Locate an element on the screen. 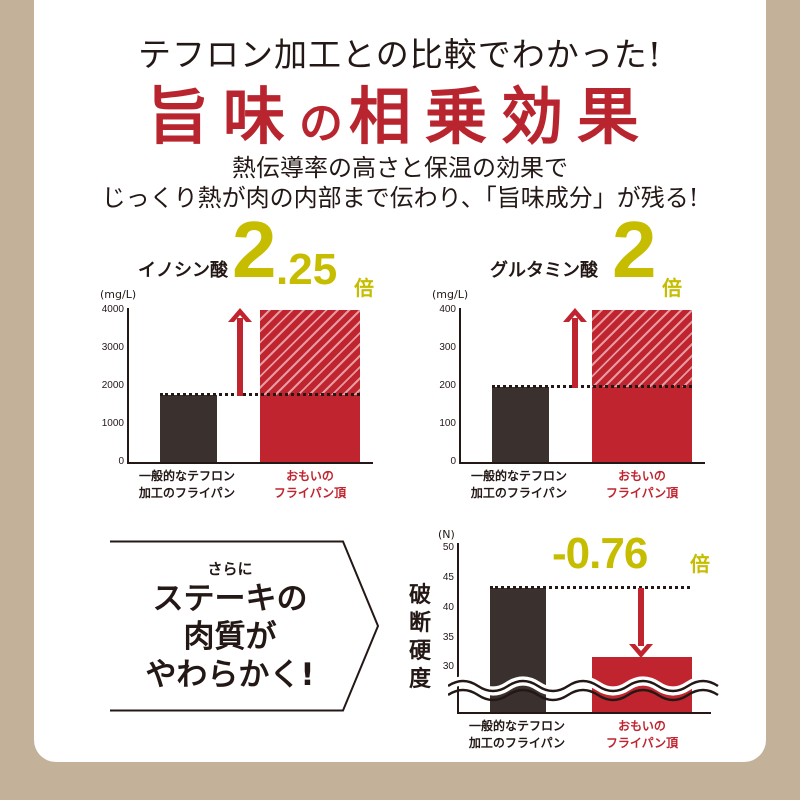 This screenshot has height=800, width=800. y-tick: 100 is located at coordinates (447, 423).